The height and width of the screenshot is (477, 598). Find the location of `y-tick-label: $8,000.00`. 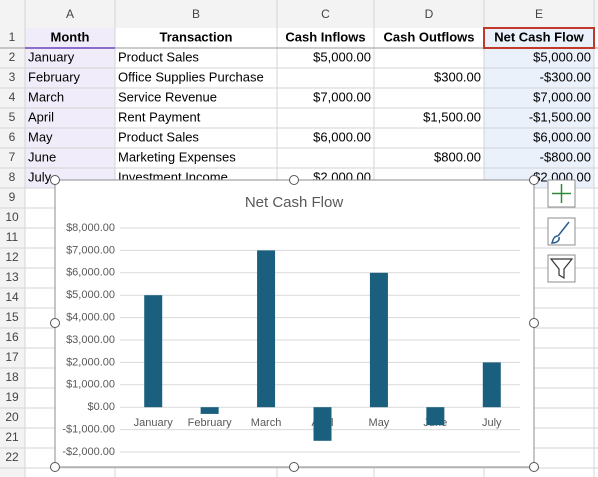

y-tick-label: $8,000.00 is located at coordinates (90, 228).